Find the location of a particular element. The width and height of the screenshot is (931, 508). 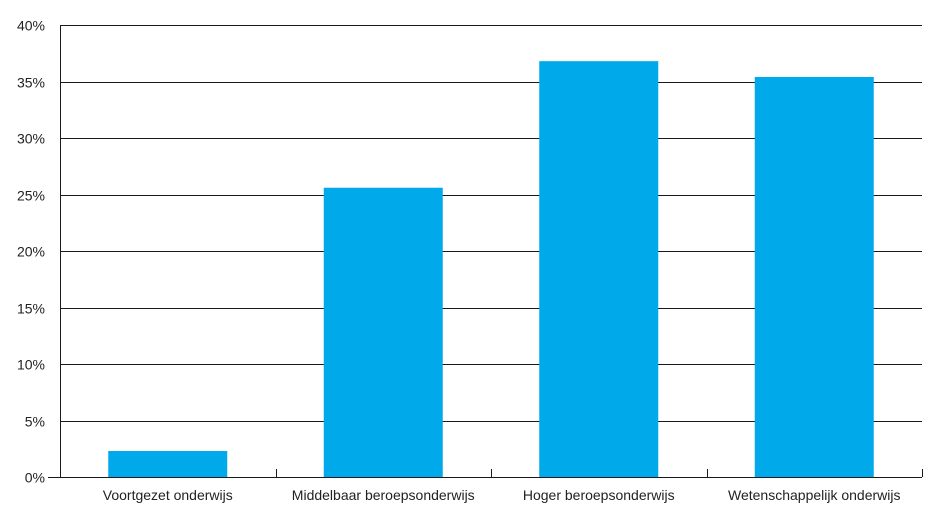

y-axis-ticks: 0% 5% 10% 15% 20% 25% 30% 35% 40% is located at coordinates (31, 252).